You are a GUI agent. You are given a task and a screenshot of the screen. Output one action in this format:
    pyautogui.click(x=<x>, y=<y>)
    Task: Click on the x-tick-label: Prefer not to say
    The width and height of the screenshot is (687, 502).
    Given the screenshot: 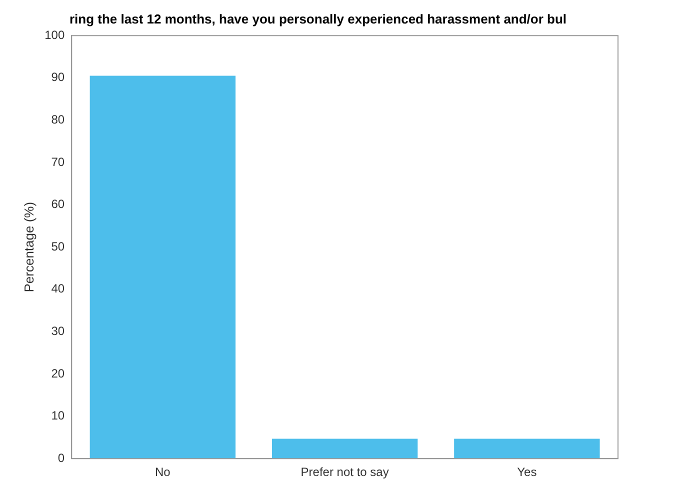 What is the action you would take?
    pyautogui.click(x=344, y=472)
    